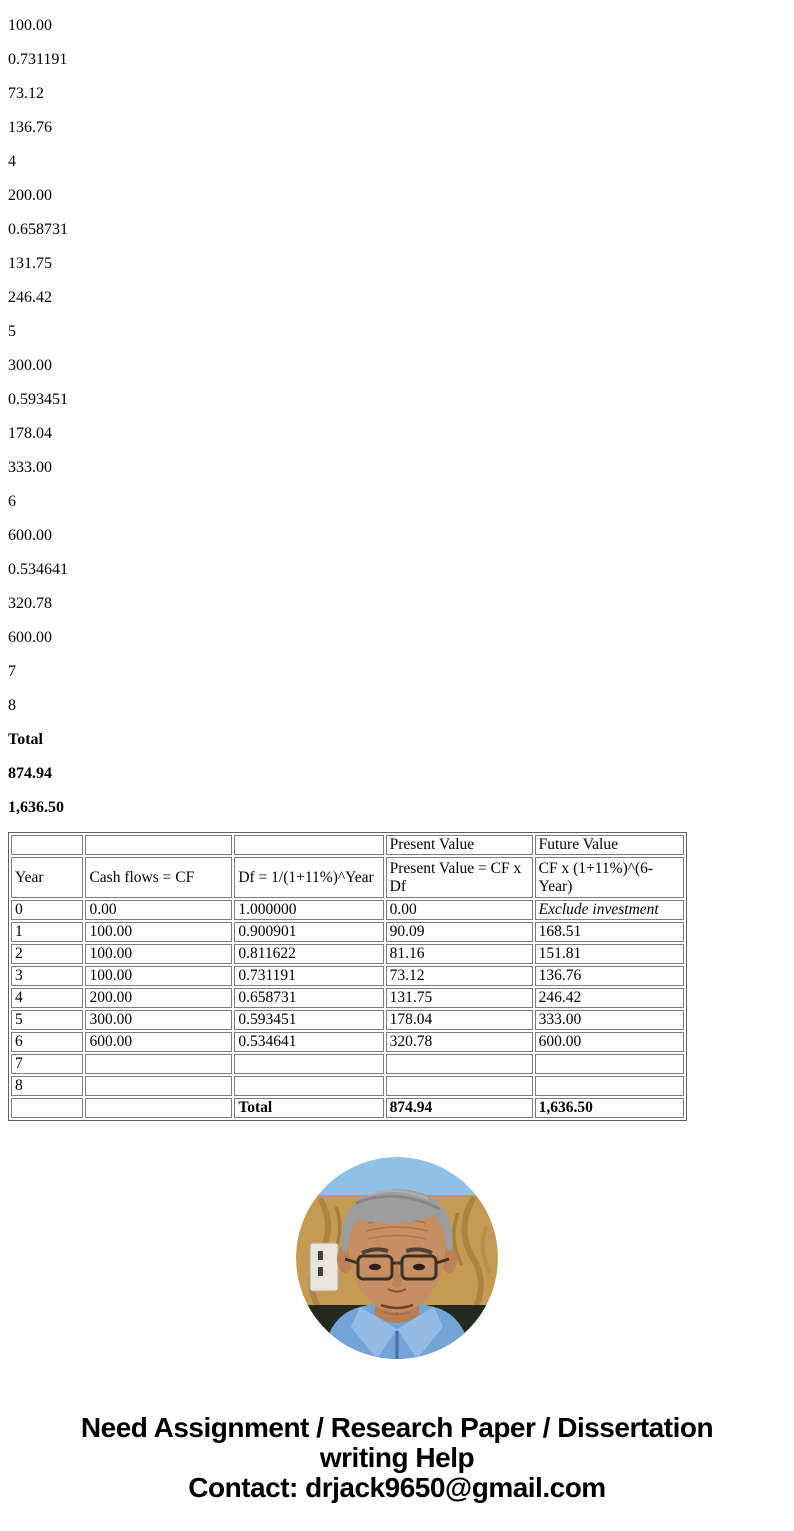  I want to click on table-header-pv-formula: Present Value = CF x Df, so click(459, 877).